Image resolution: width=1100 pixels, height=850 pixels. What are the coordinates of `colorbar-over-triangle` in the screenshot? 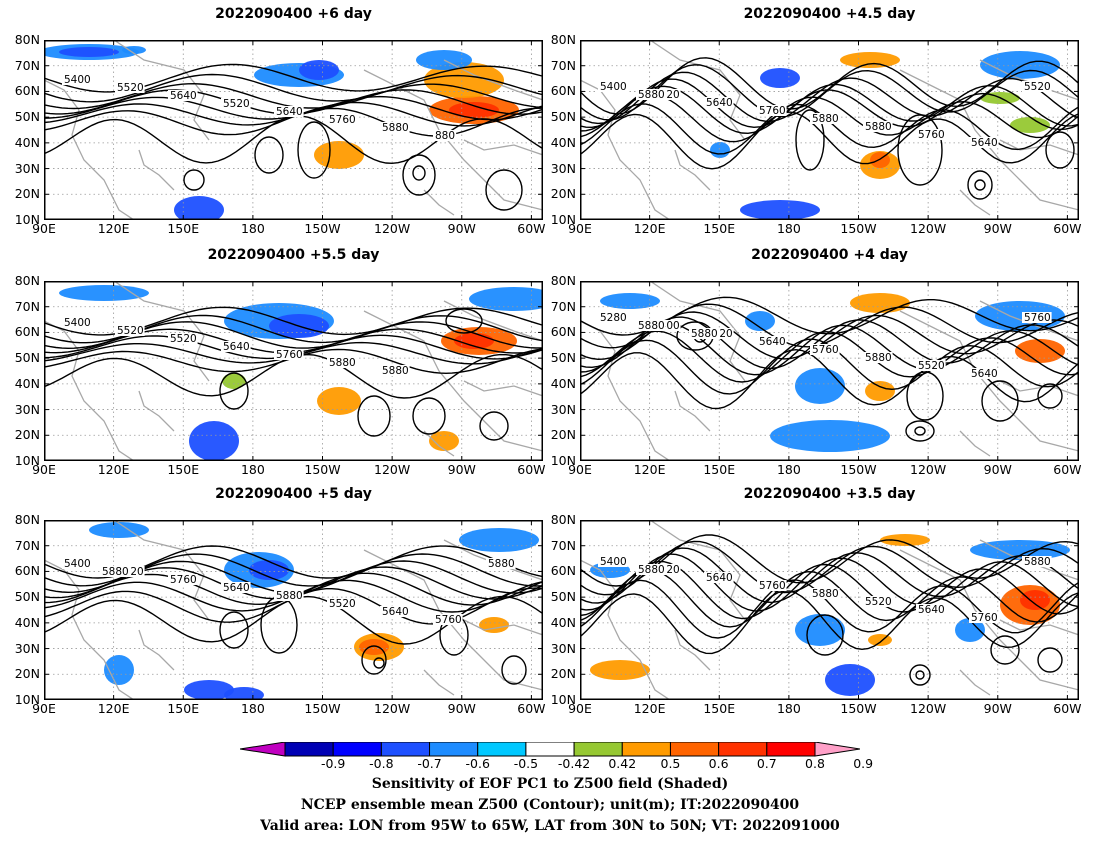 It's located at (837, 749).